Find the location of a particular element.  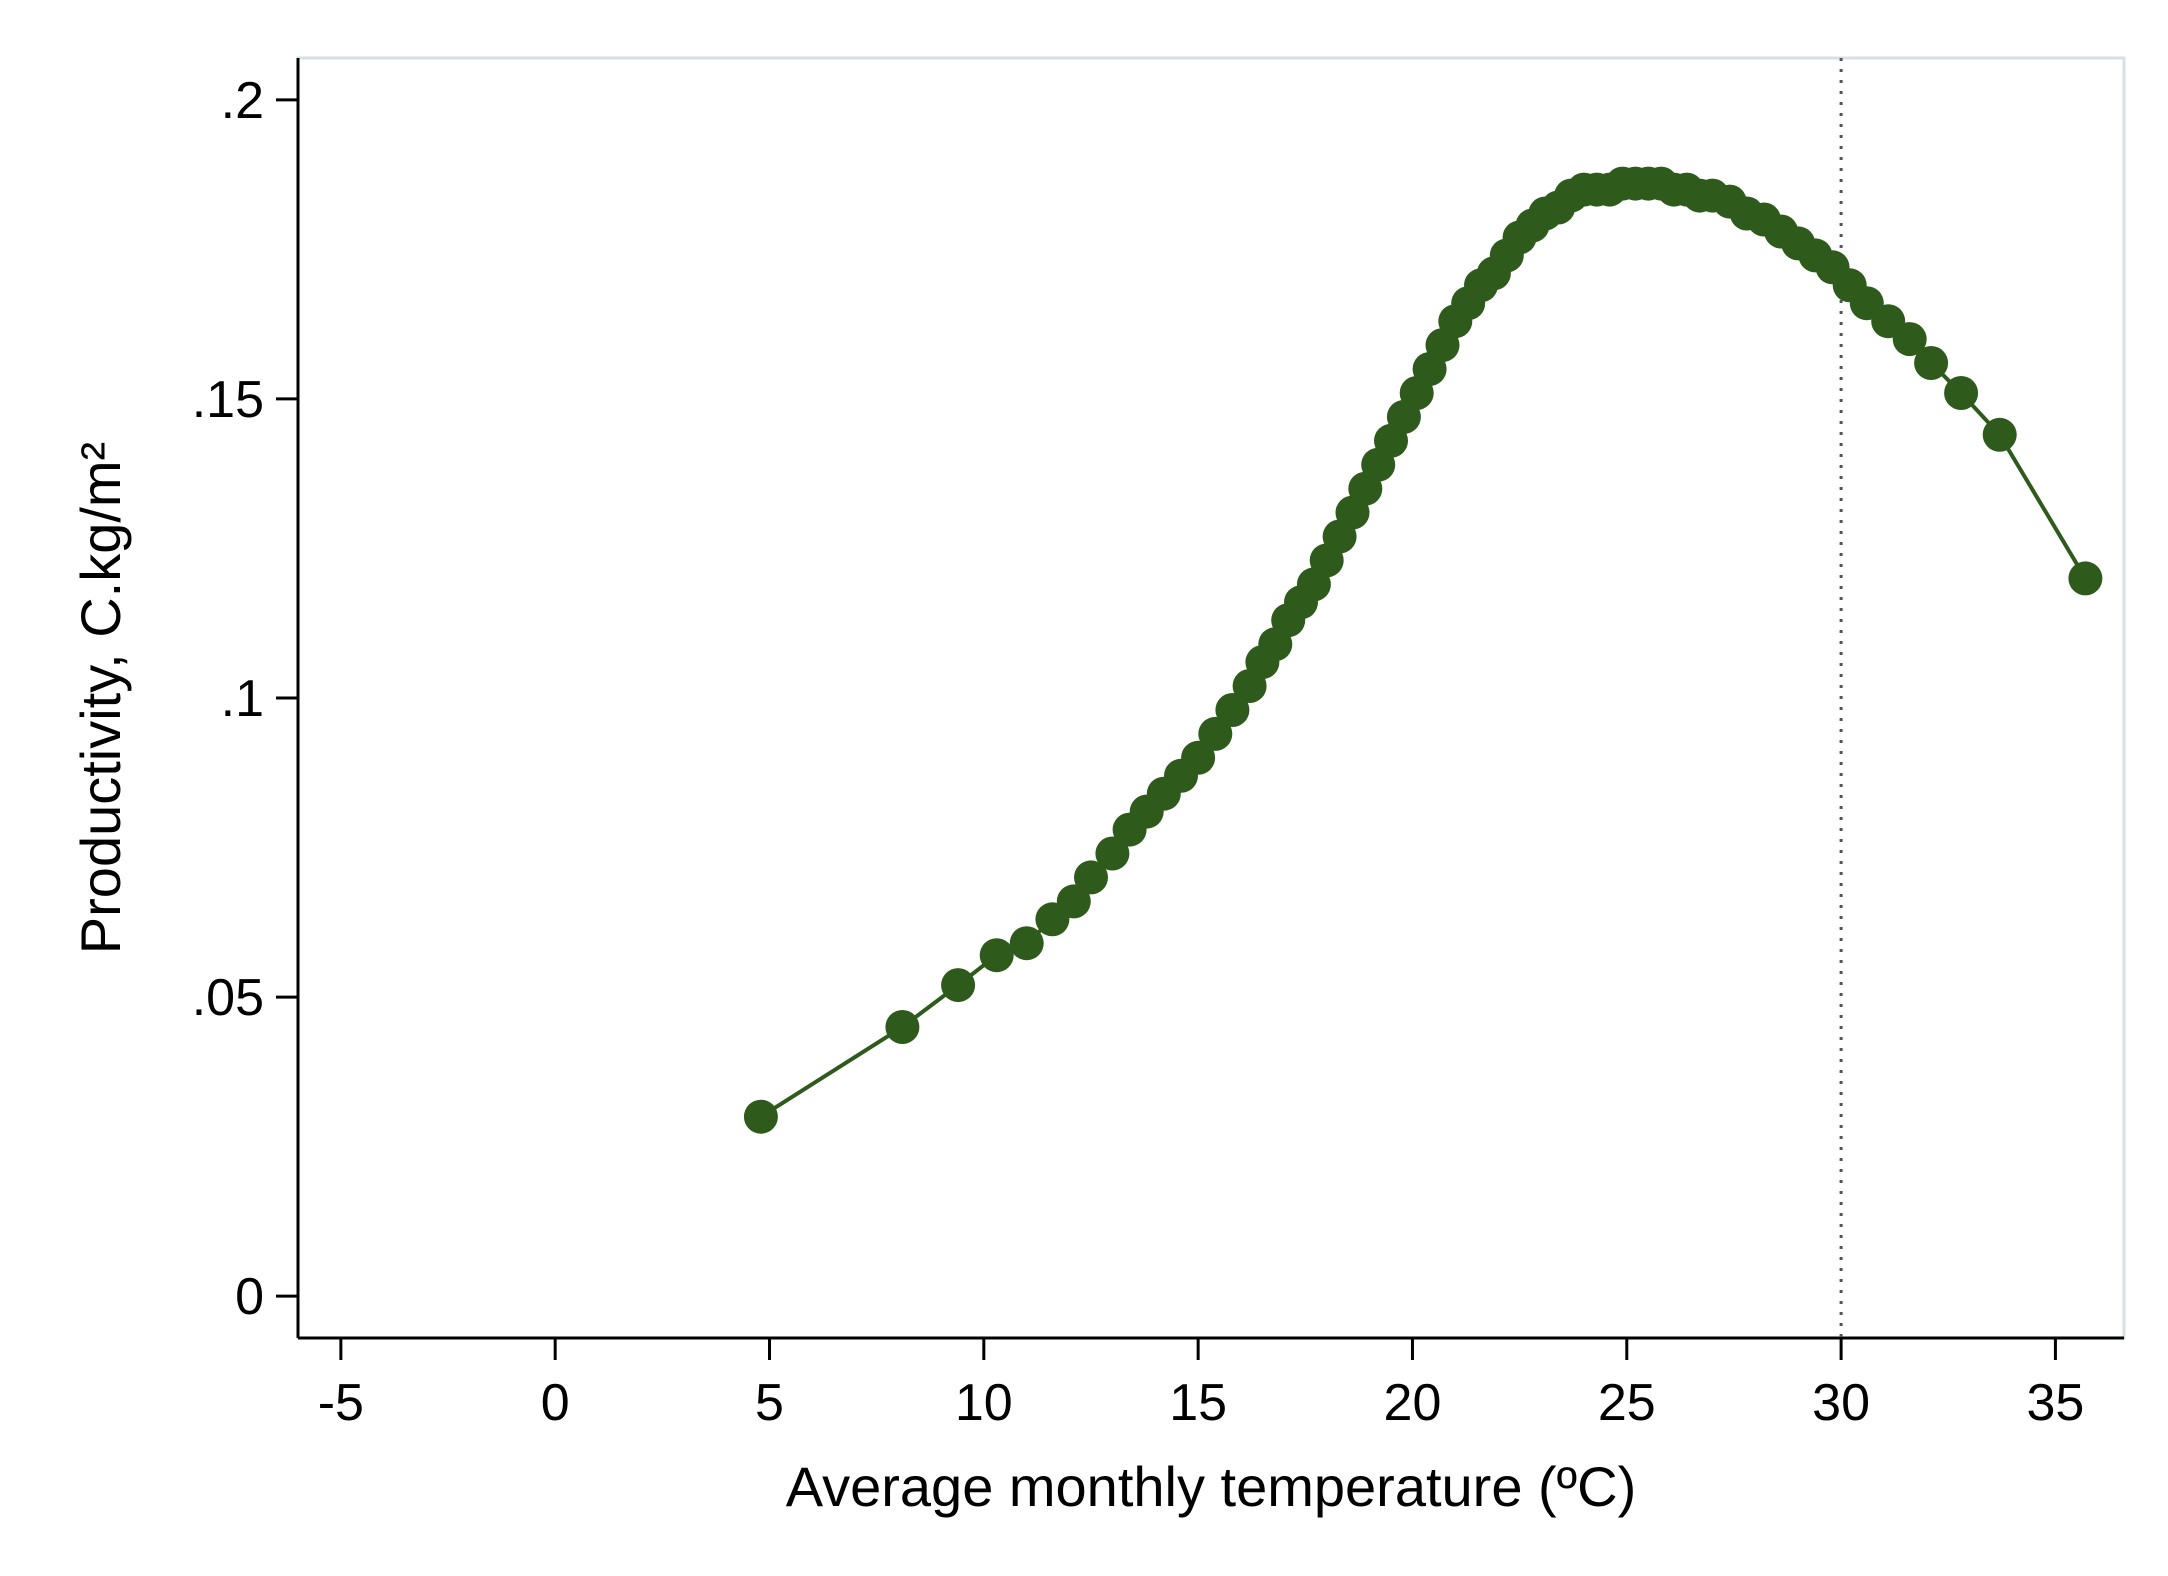

x-tick-label: 20 is located at coordinates (1413, 1403).